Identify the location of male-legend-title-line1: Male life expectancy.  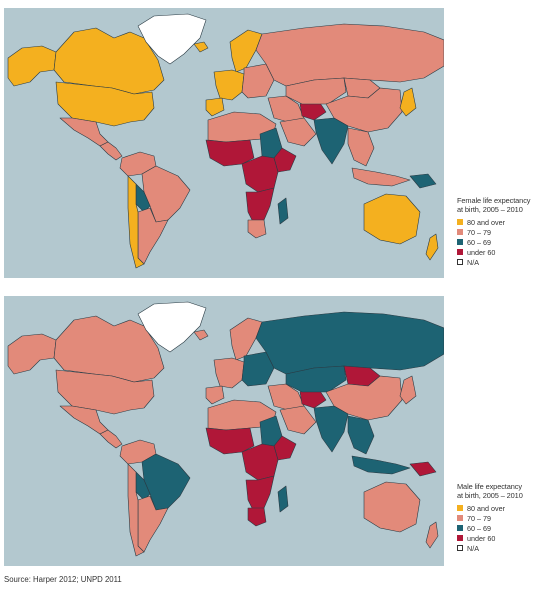
(489, 486).